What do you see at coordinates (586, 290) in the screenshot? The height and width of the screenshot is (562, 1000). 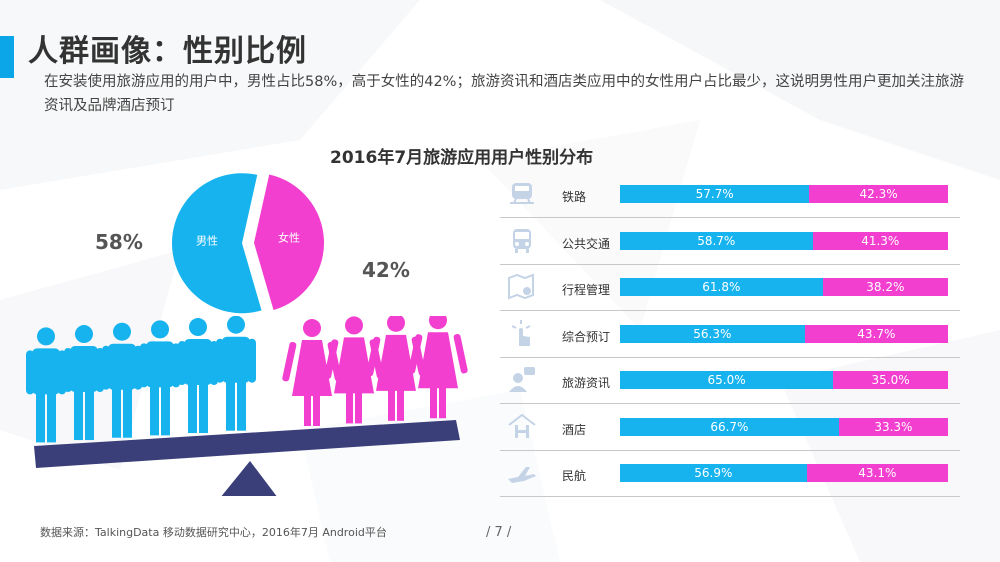 I see `bar-category-label: 行程管理` at bounding box center [586, 290].